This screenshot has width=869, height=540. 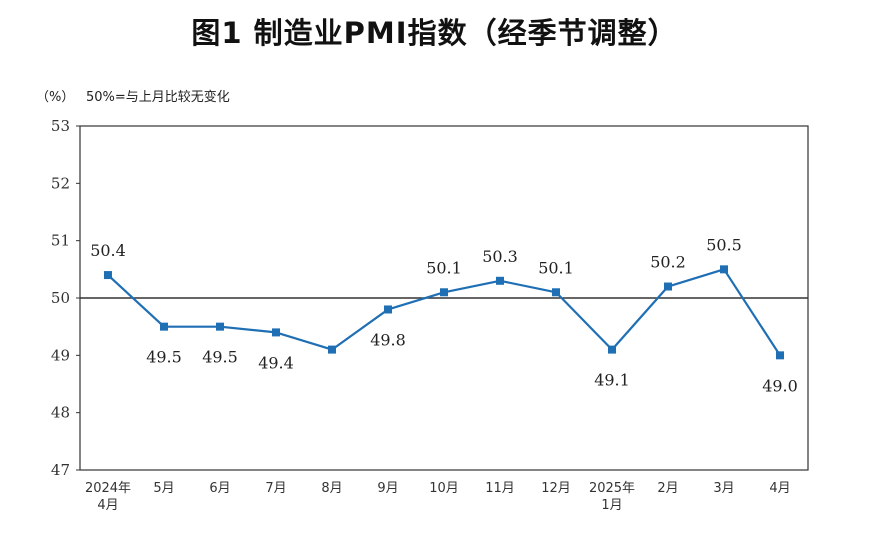 I want to click on y-tick-label: 47, so click(x=60, y=470).